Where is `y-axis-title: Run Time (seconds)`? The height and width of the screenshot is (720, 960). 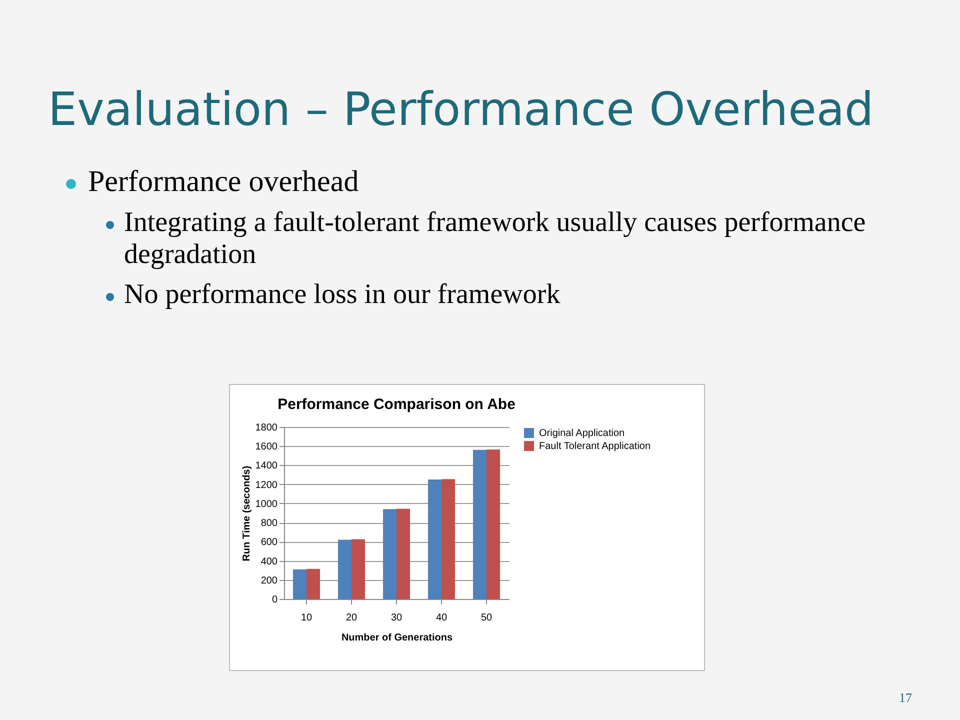
y-axis-title: Run Time (seconds) is located at coordinates (246, 514).